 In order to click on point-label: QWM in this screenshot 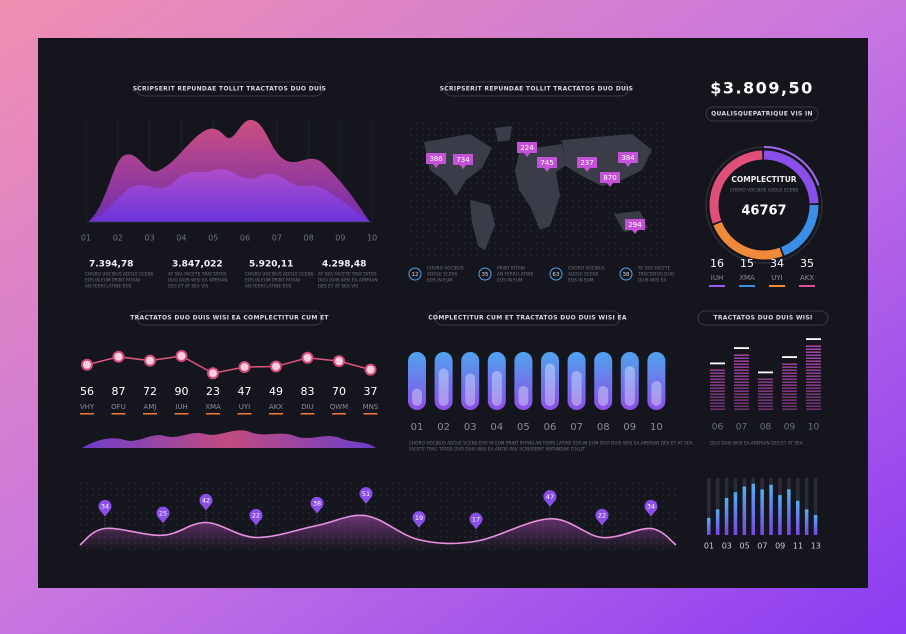, I will do `click(339, 407)`.